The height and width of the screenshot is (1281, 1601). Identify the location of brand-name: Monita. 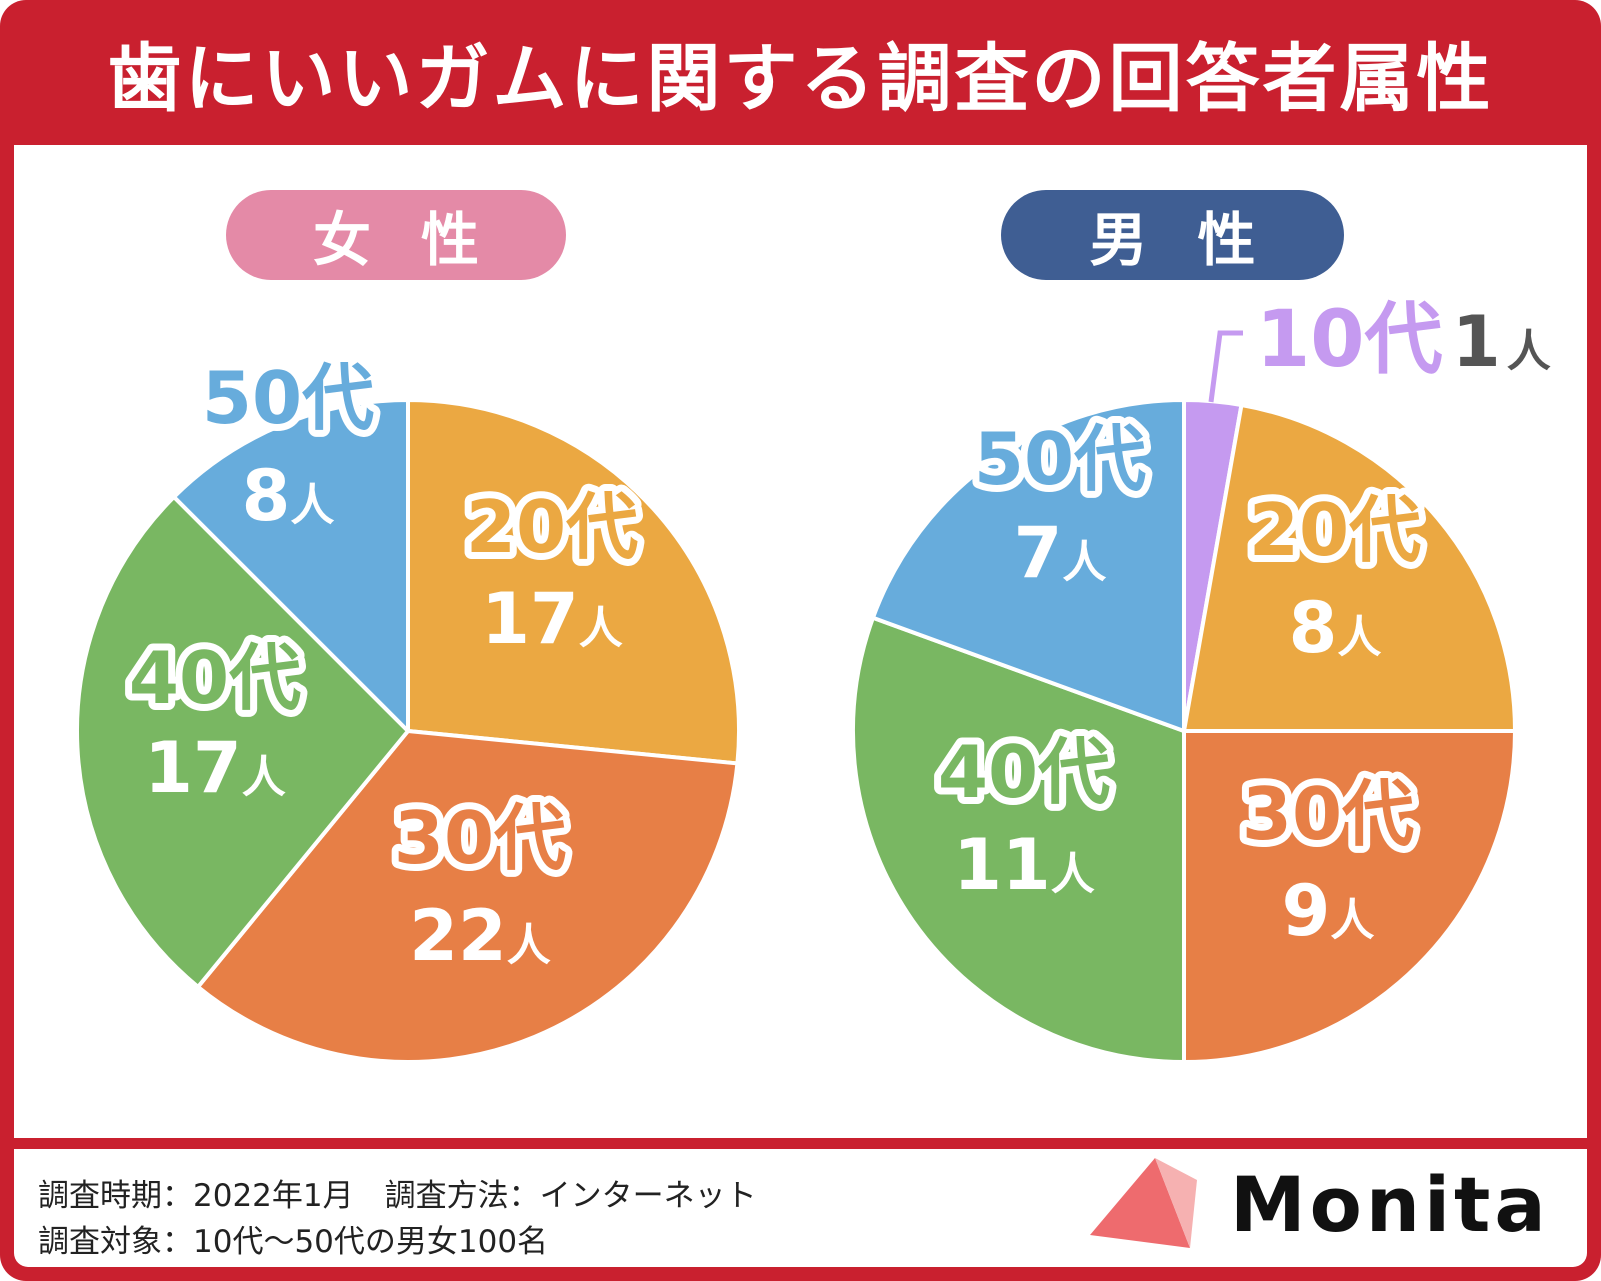
(1390, 1204).